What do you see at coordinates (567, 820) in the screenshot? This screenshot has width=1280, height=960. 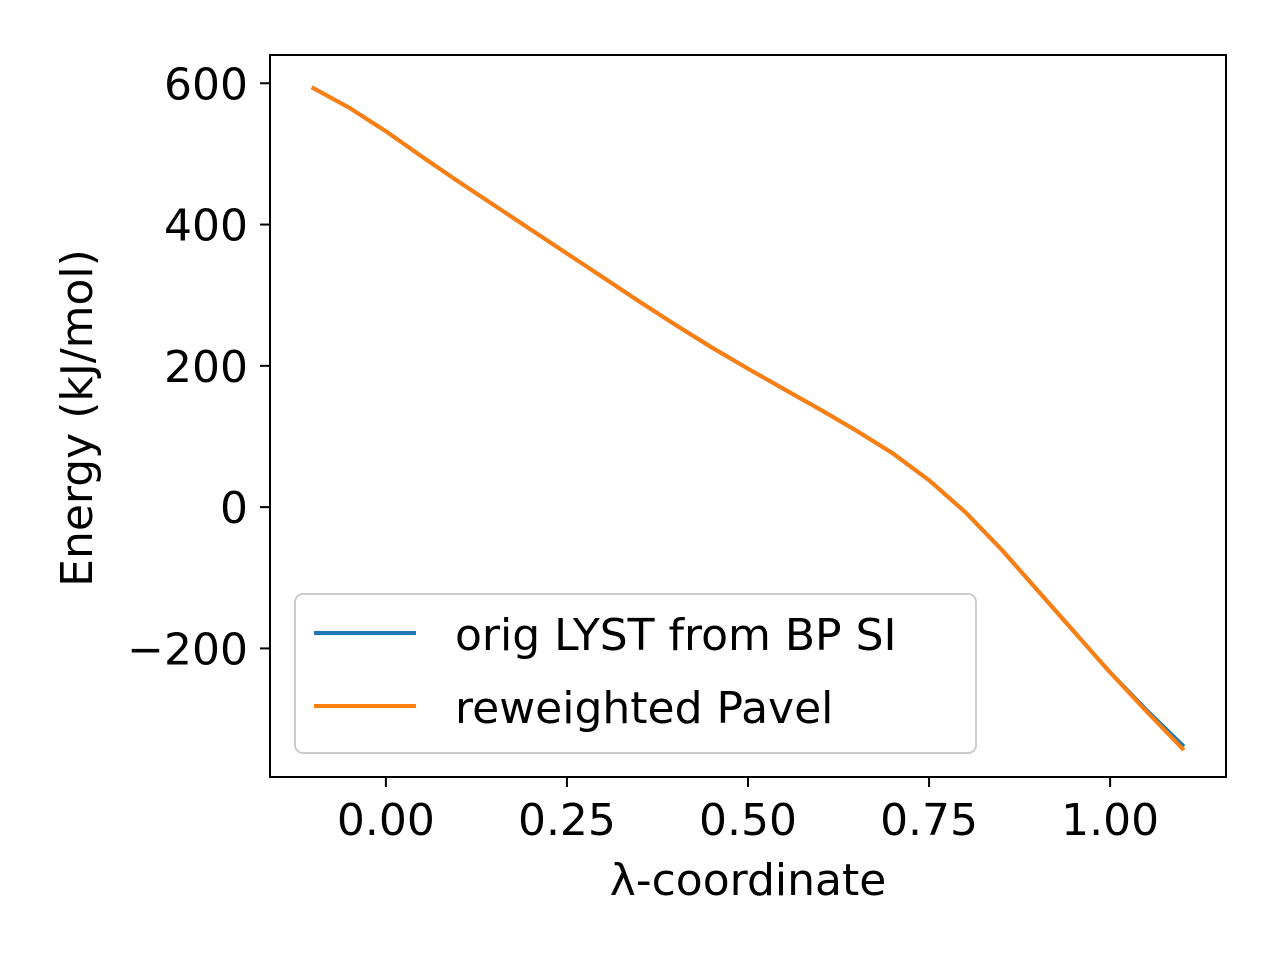 I see `x-tick-label: 0.25` at bounding box center [567, 820].